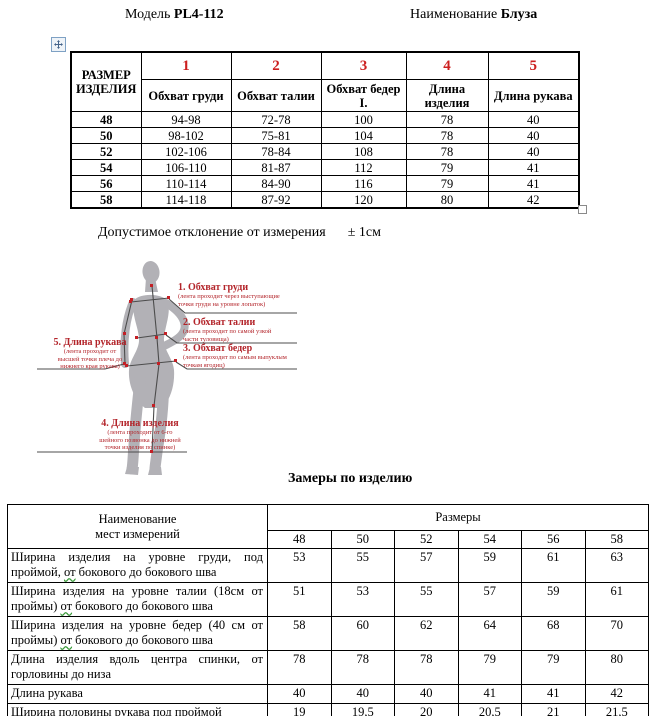 This screenshot has height=716, width=653. I want to click on measure-value-cell: 19, so click(299, 709).